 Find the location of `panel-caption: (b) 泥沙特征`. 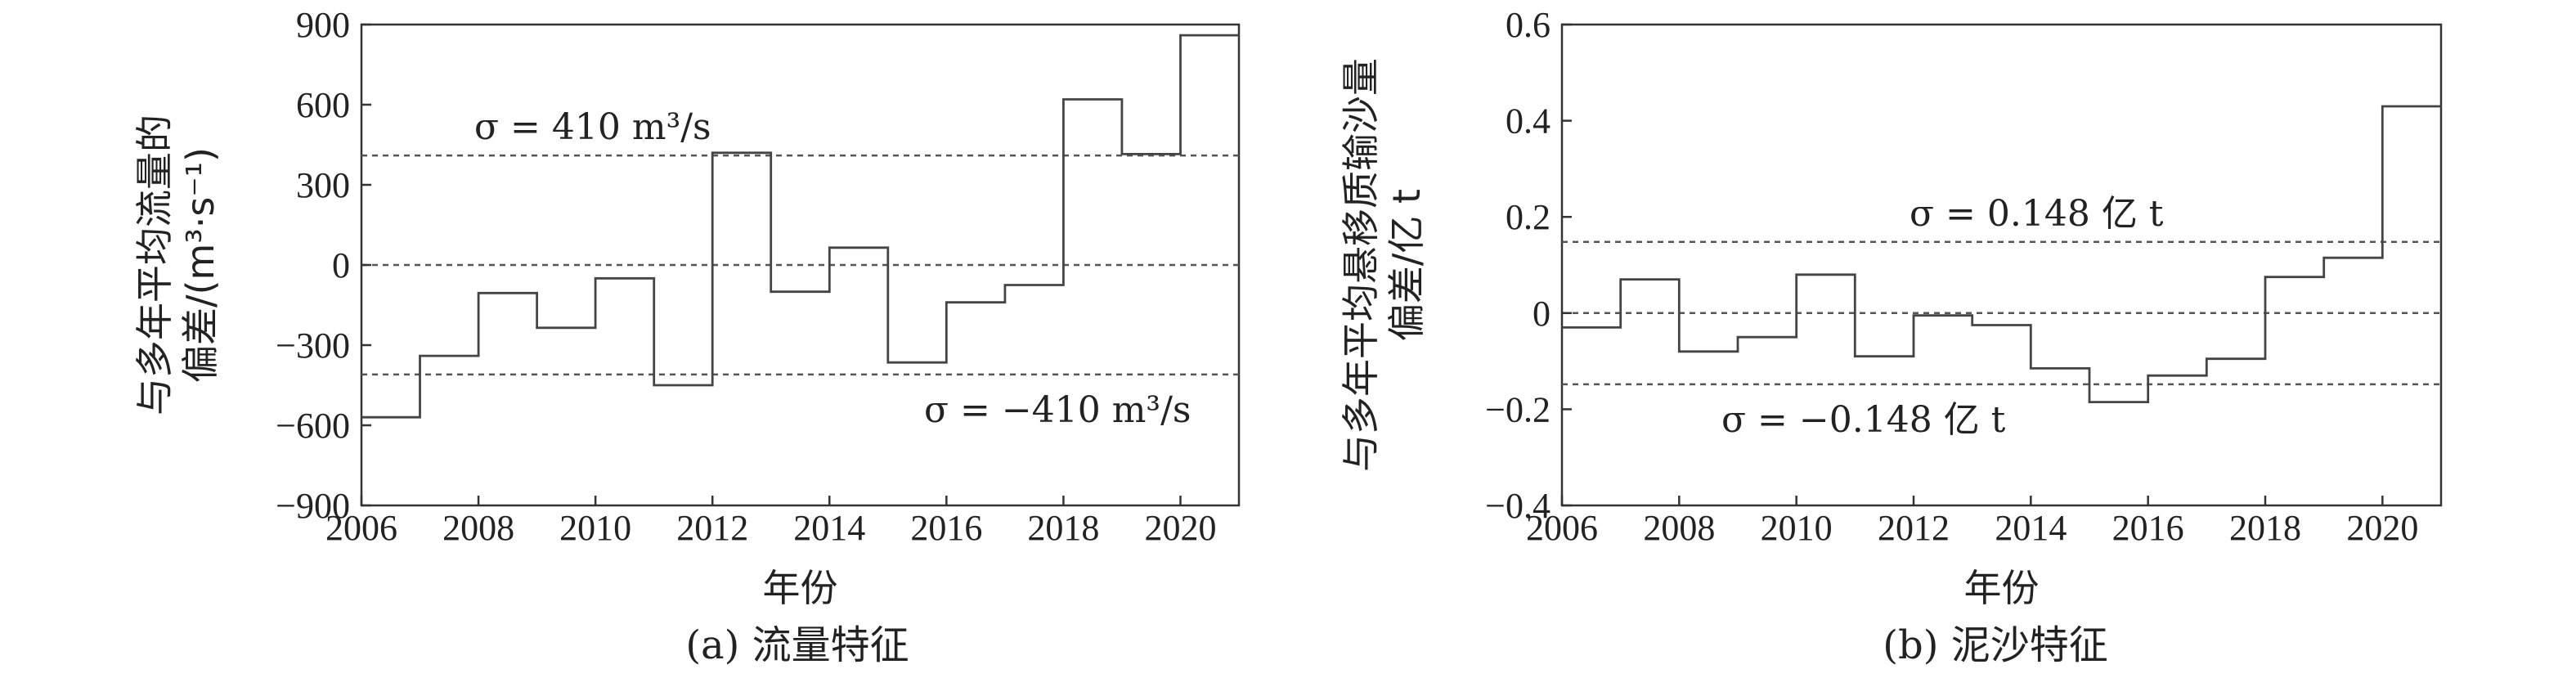

panel-caption: (b) 泥沙特征 is located at coordinates (1995, 645).